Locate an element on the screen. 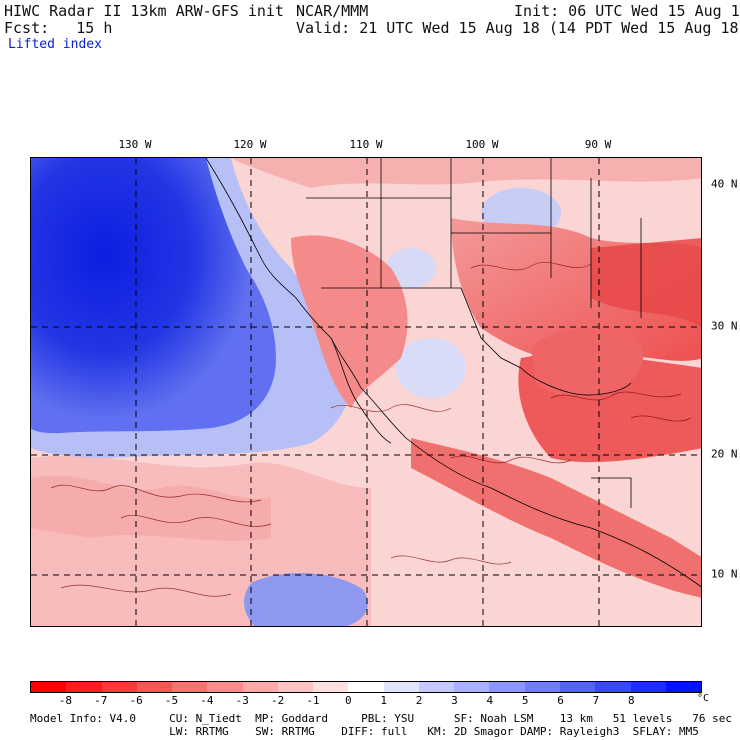  stable-ocean-core is located at coordinates (153, 296).